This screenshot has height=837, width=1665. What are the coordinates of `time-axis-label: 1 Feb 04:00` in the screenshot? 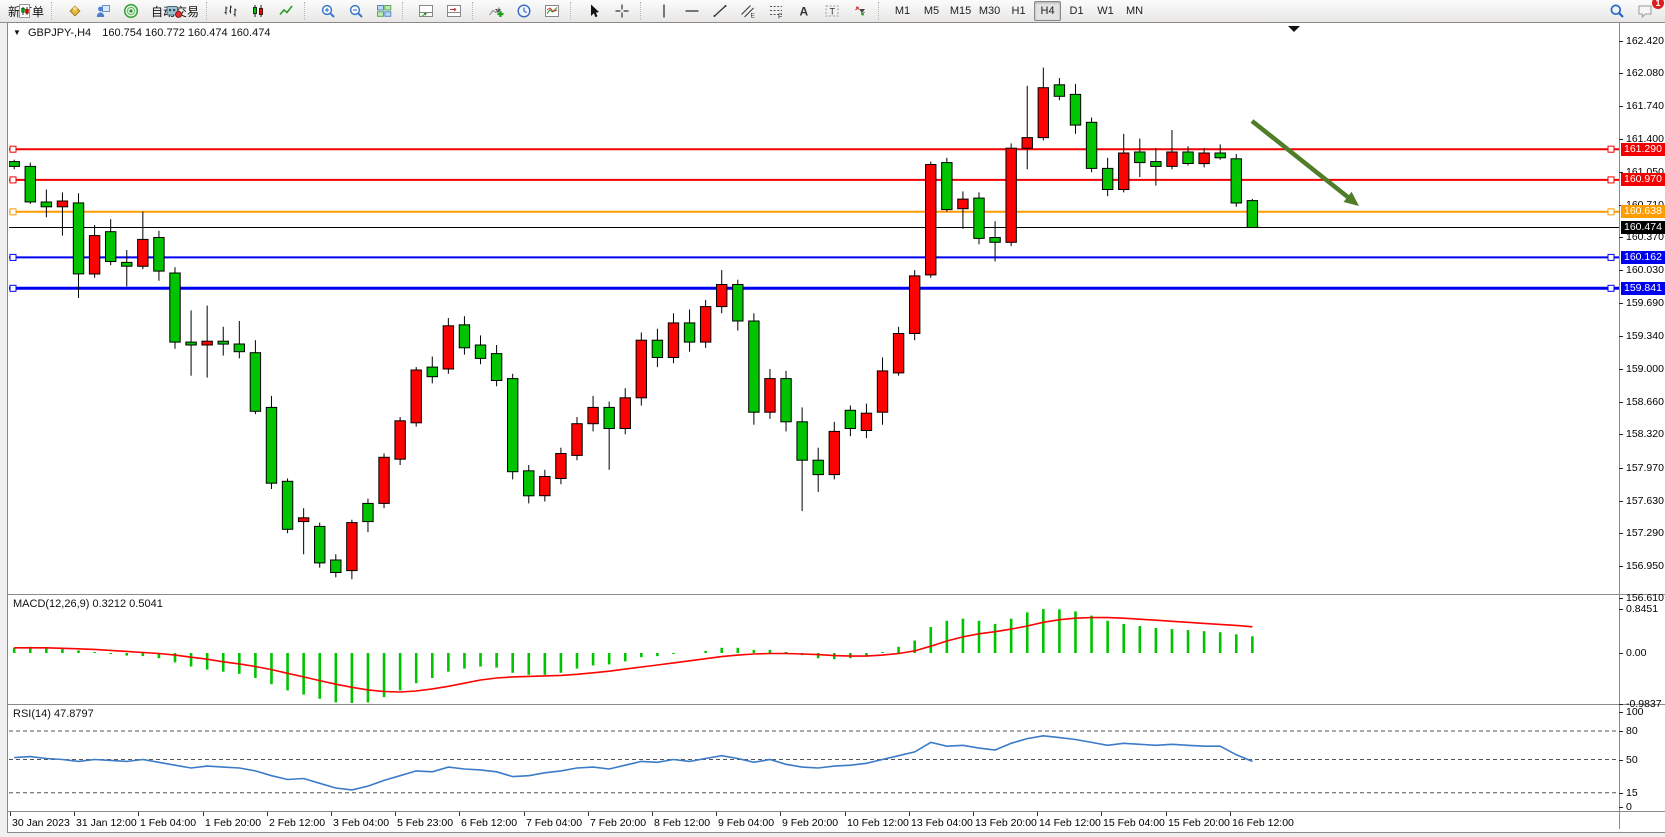 It's located at (168, 823).